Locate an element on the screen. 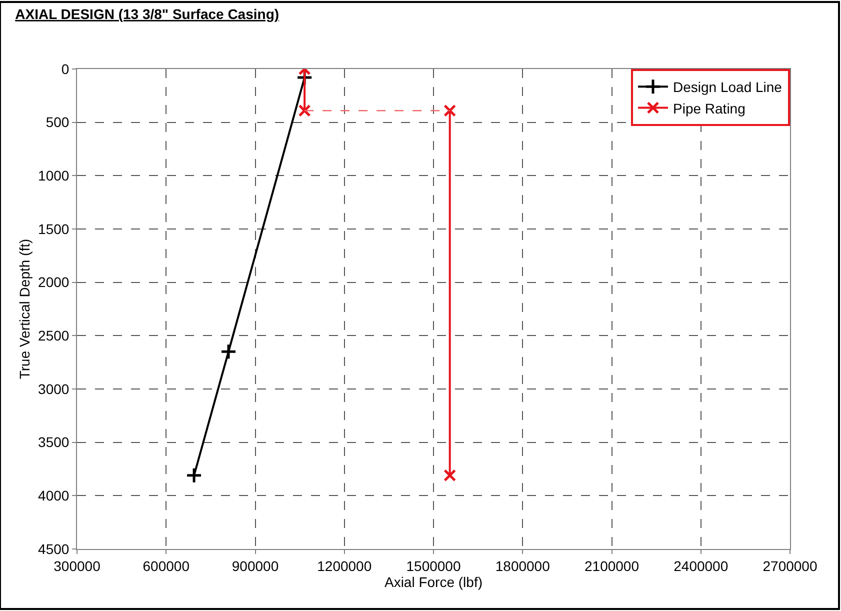  y-tick-label: 4000 is located at coordinates (54, 496).